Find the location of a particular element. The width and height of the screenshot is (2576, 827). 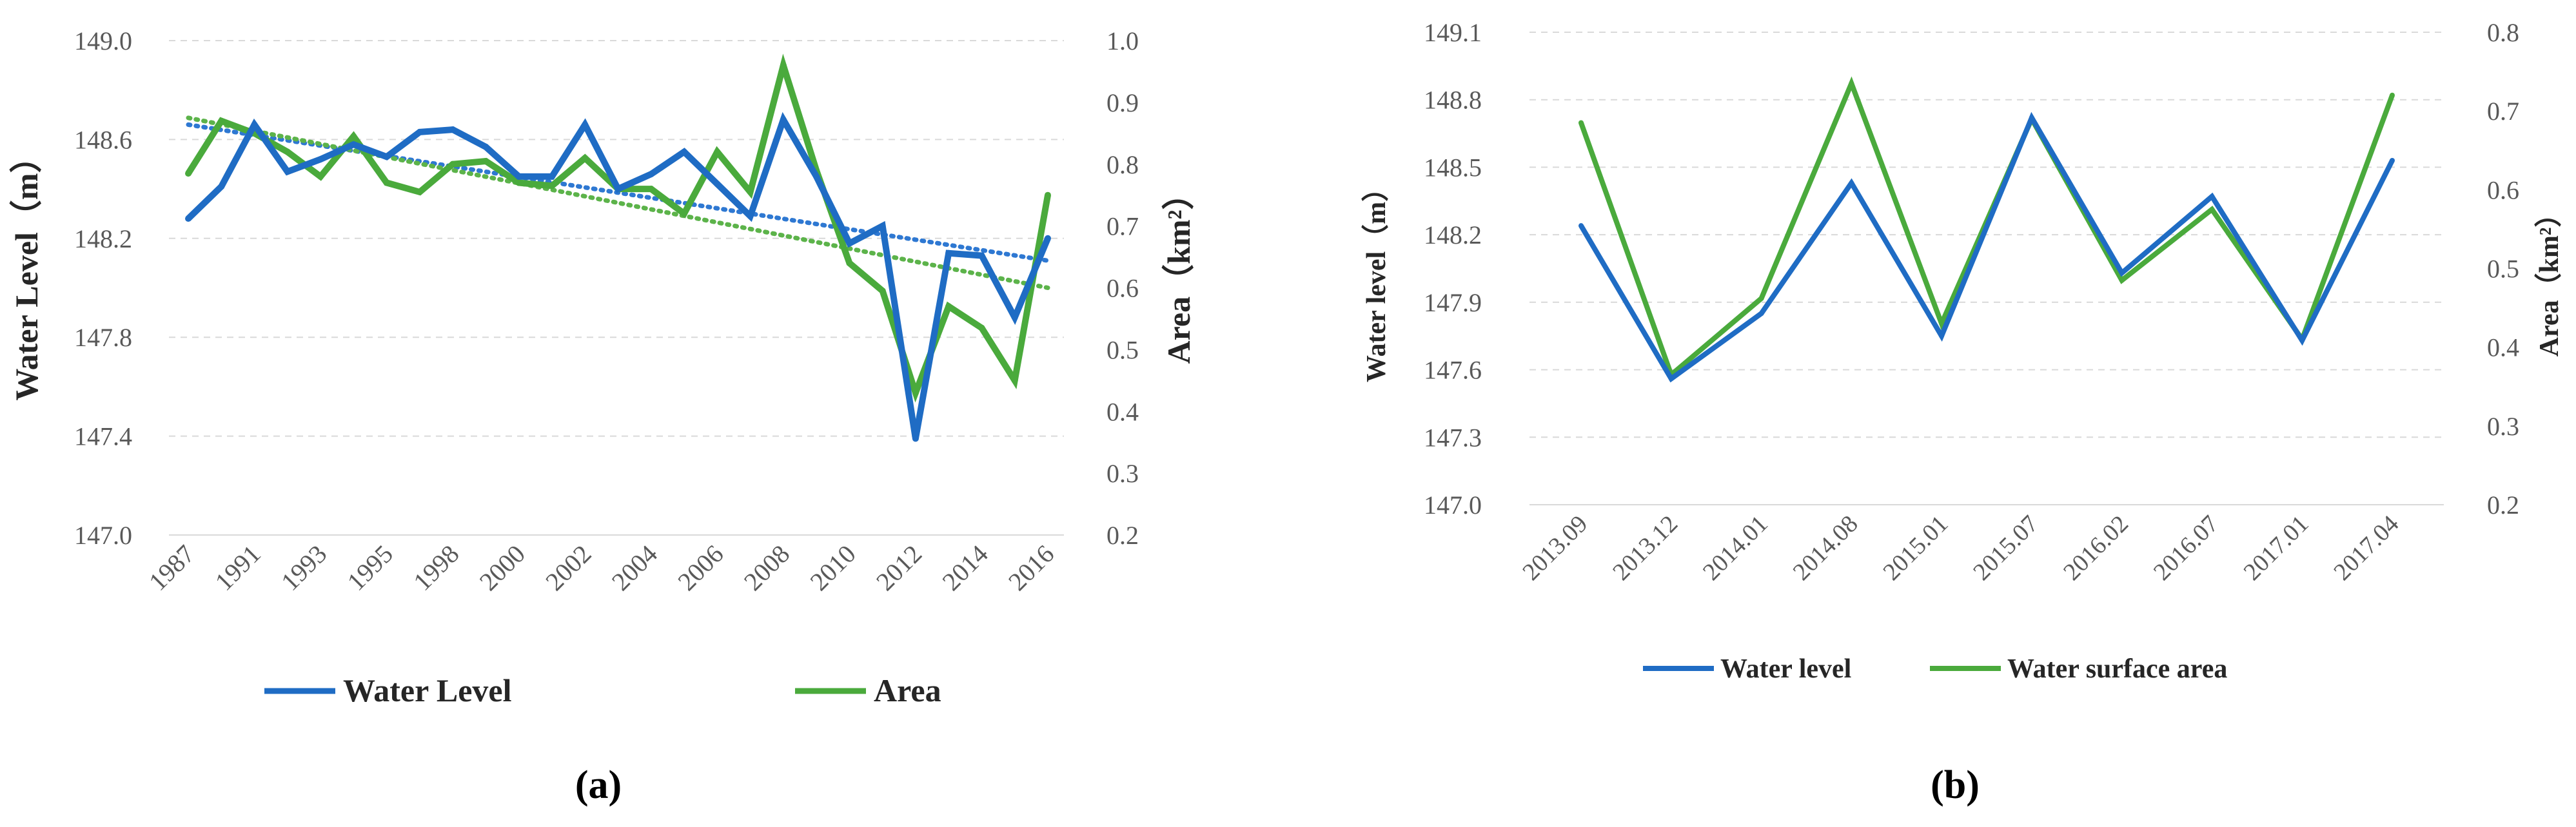

left-axis-tick-label: 149.0 is located at coordinates (103, 40).